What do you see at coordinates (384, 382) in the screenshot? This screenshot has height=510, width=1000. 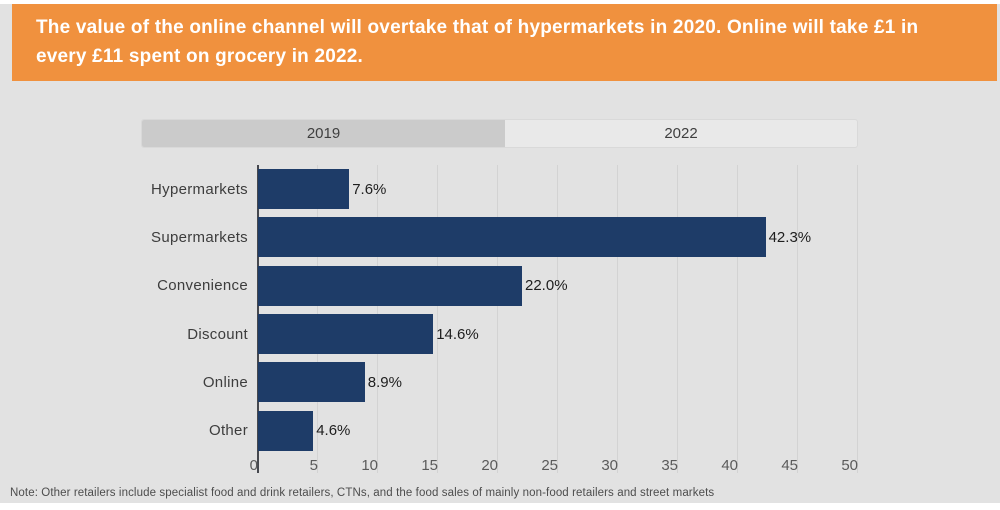 I see `value-label: 8.9%` at bounding box center [384, 382].